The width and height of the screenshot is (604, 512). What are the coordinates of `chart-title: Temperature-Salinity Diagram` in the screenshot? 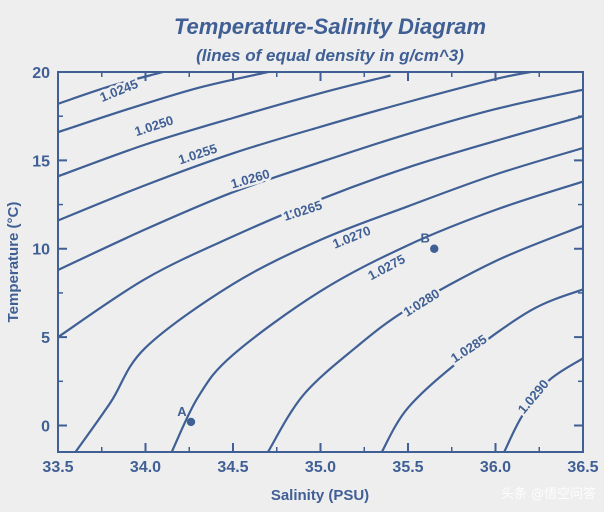 It's located at (330, 26).